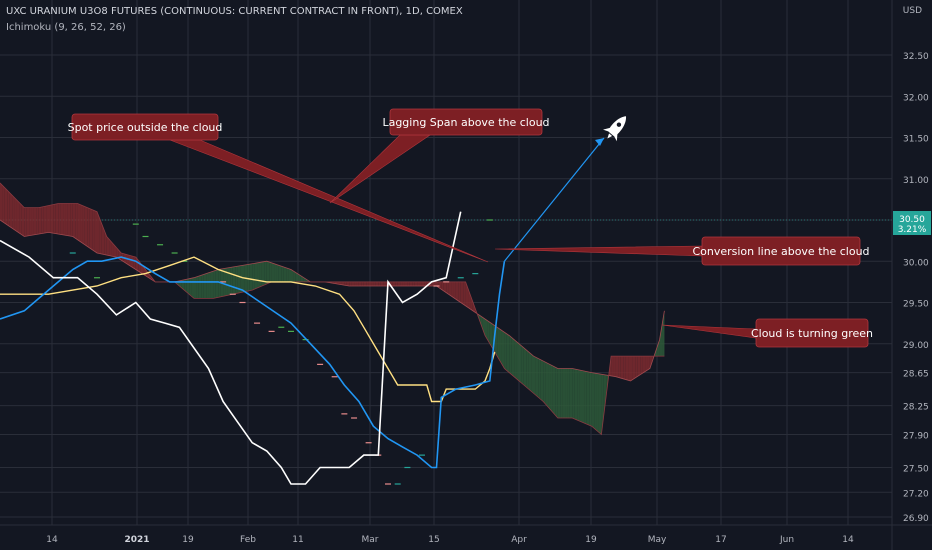 This screenshot has height=550, width=932. I want to click on indicator-legend: Ichimoku (9, 26, 52, 26), so click(66, 27).